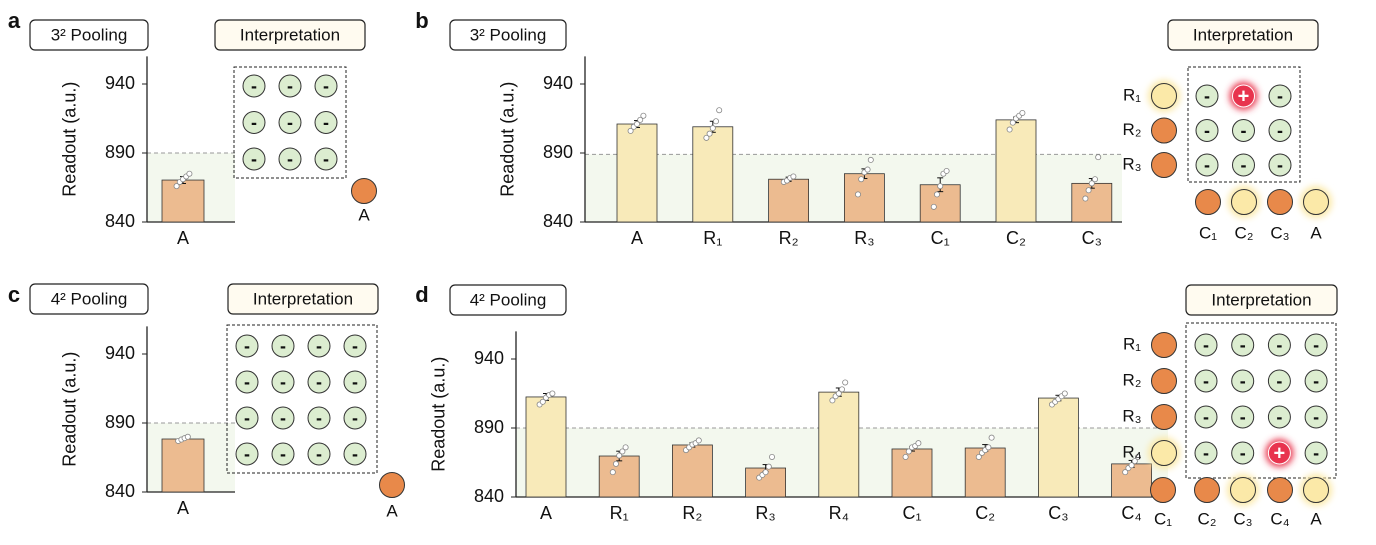 The height and width of the screenshot is (545, 1376). I want to click on x-tick-label: A, so click(637, 238).